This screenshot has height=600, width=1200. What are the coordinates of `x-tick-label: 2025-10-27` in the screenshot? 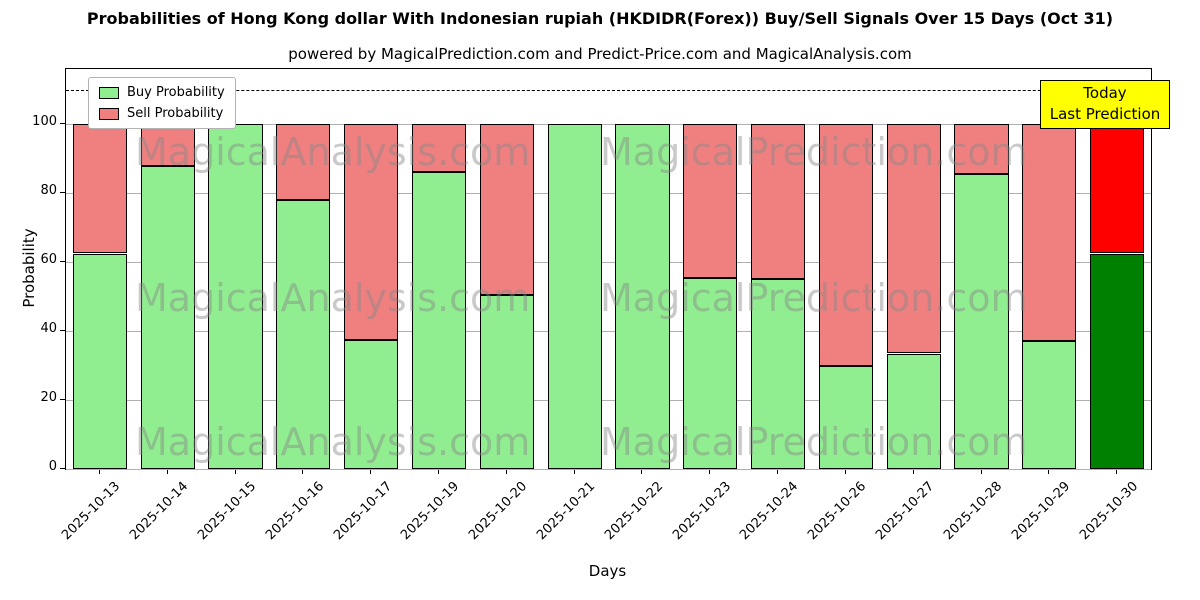 It's located at (905, 511).